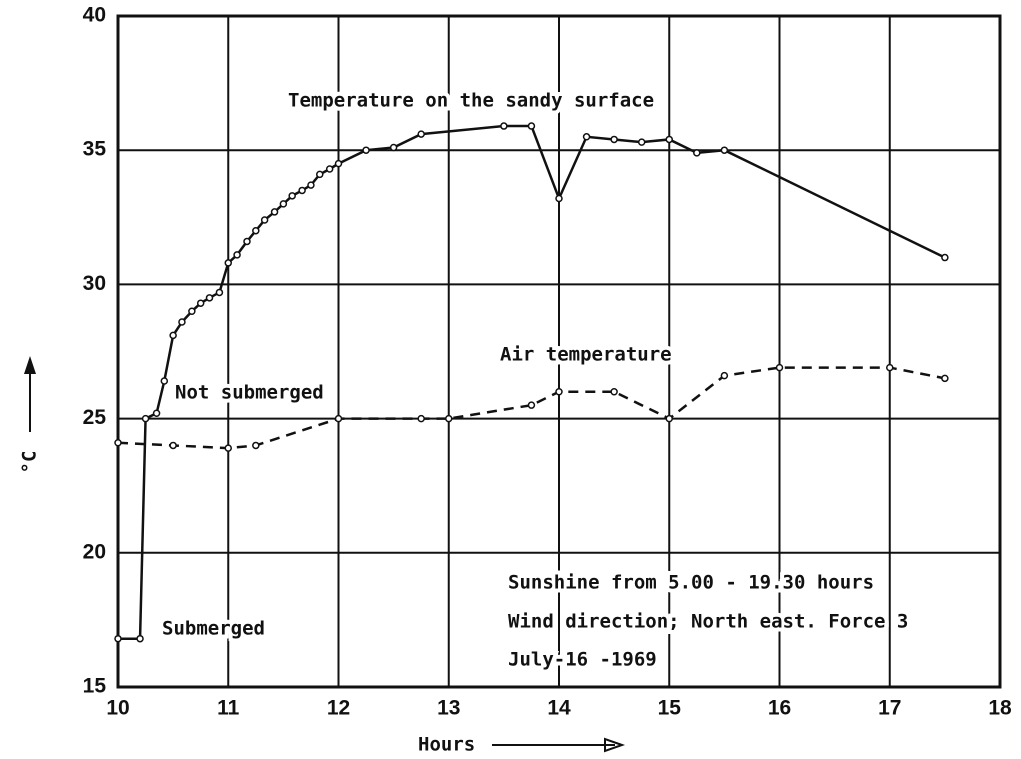 The image size is (1021, 759). Describe the element at coordinates (779, 708) in the screenshot. I see `x-tick-label: 16` at that location.